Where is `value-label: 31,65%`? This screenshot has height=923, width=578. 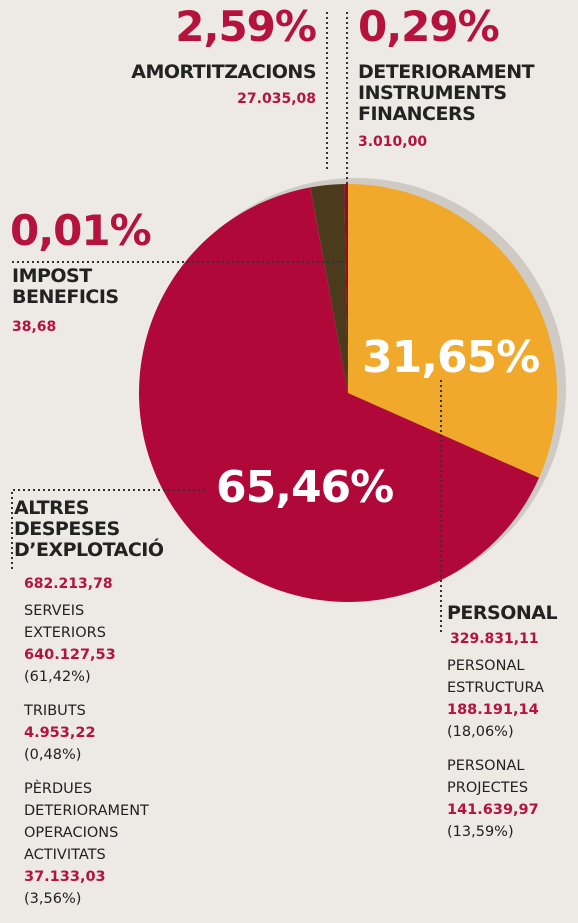
value-label: 31,65% is located at coordinates (451, 357).